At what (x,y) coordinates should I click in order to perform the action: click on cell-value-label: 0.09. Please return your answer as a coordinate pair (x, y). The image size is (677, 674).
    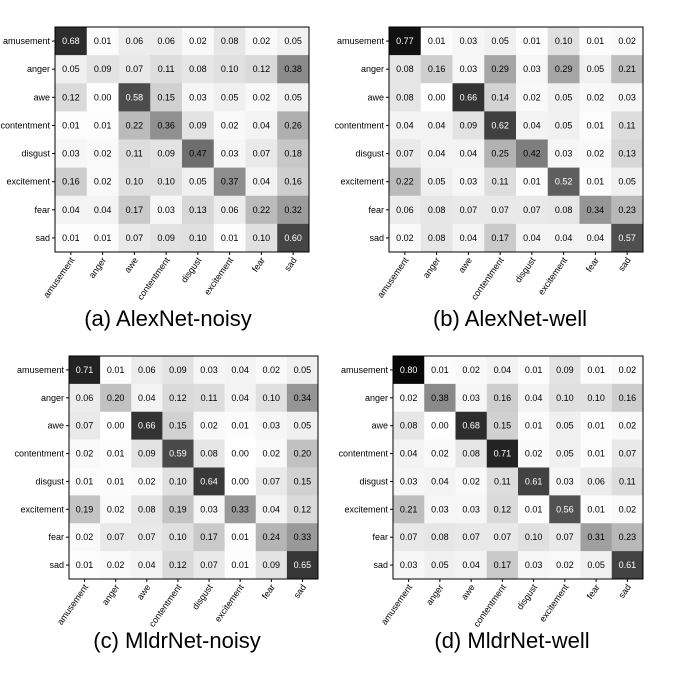
    Looking at the image, I should click on (565, 370).